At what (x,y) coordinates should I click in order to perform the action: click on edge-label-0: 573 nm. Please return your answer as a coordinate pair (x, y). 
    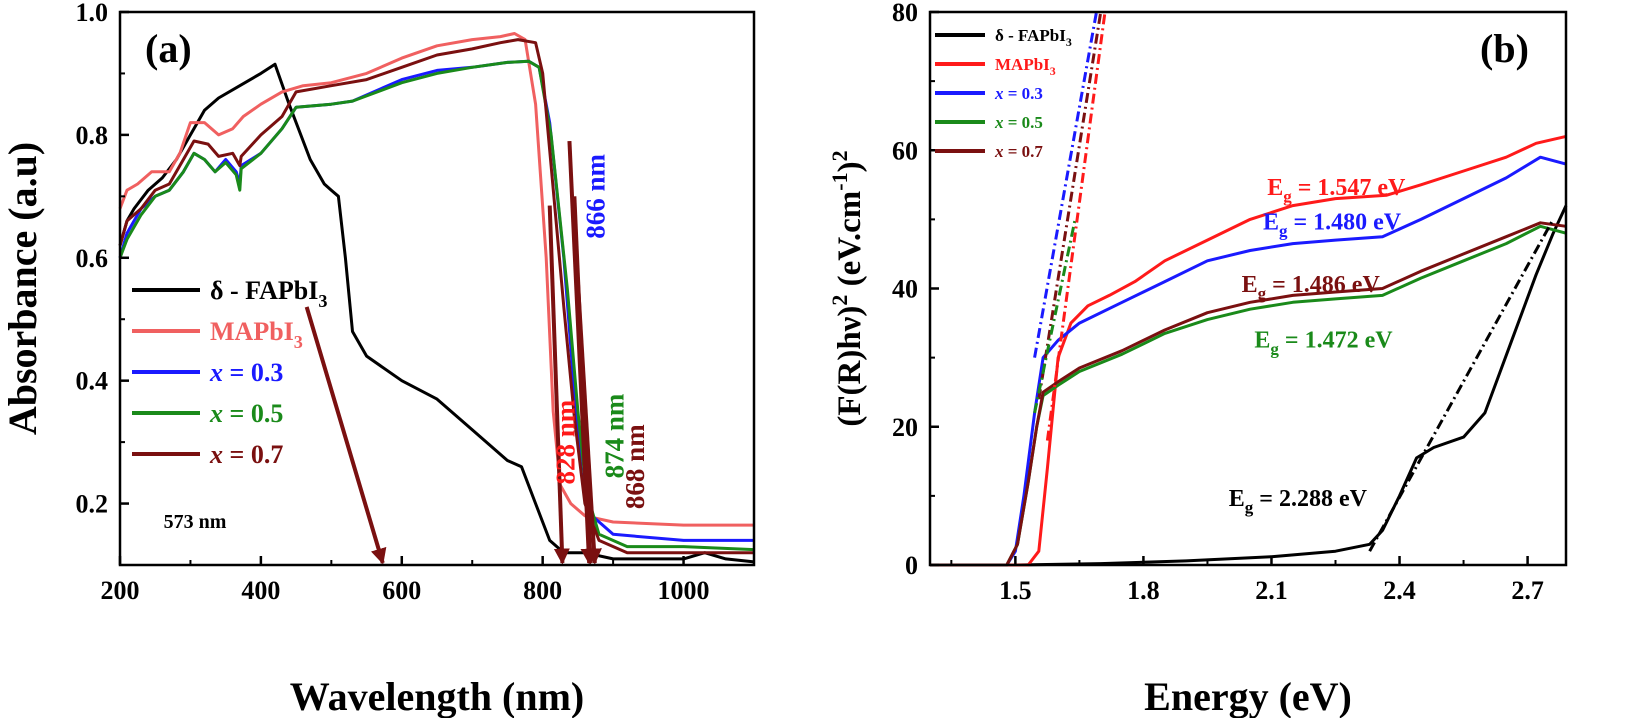
    Looking at the image, I should click on (195, 522).